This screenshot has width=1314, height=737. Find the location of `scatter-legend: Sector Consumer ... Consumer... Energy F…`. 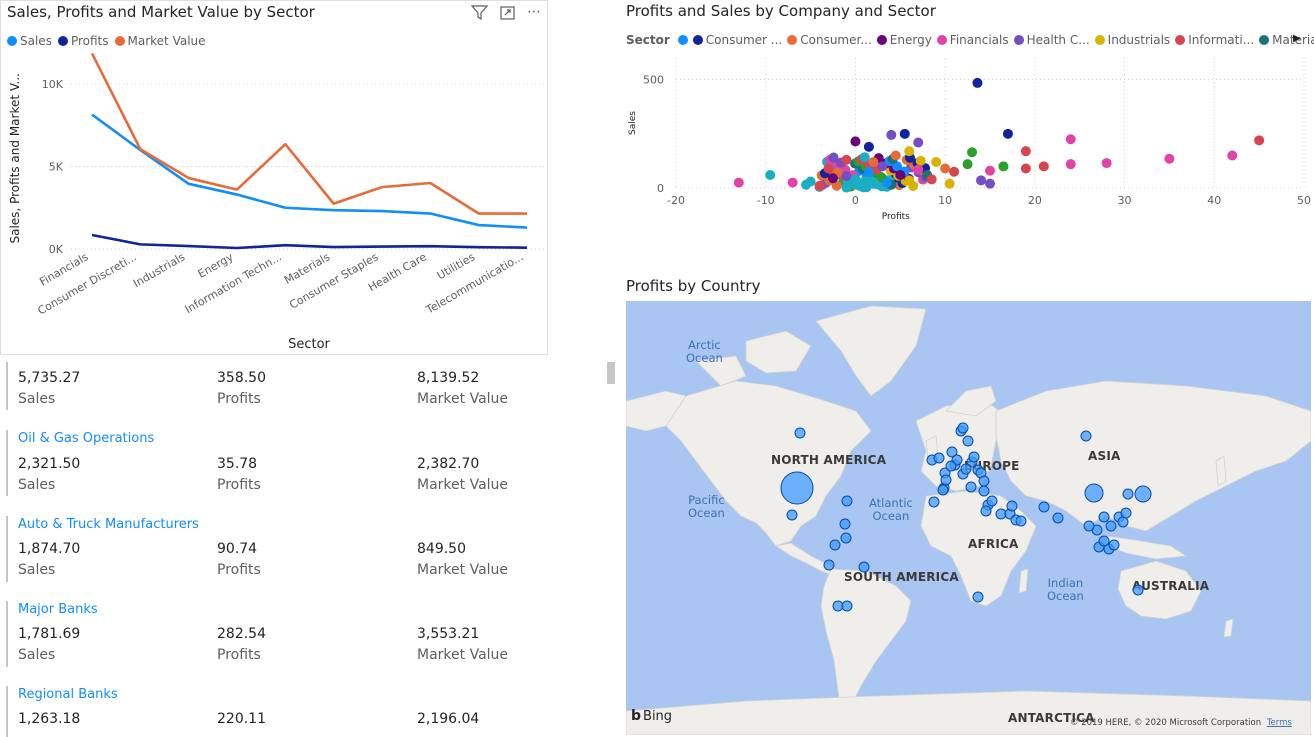

scatter-legend: Sector Consumer ... Consumer... Energy F… is located at coordinates (970, 40).